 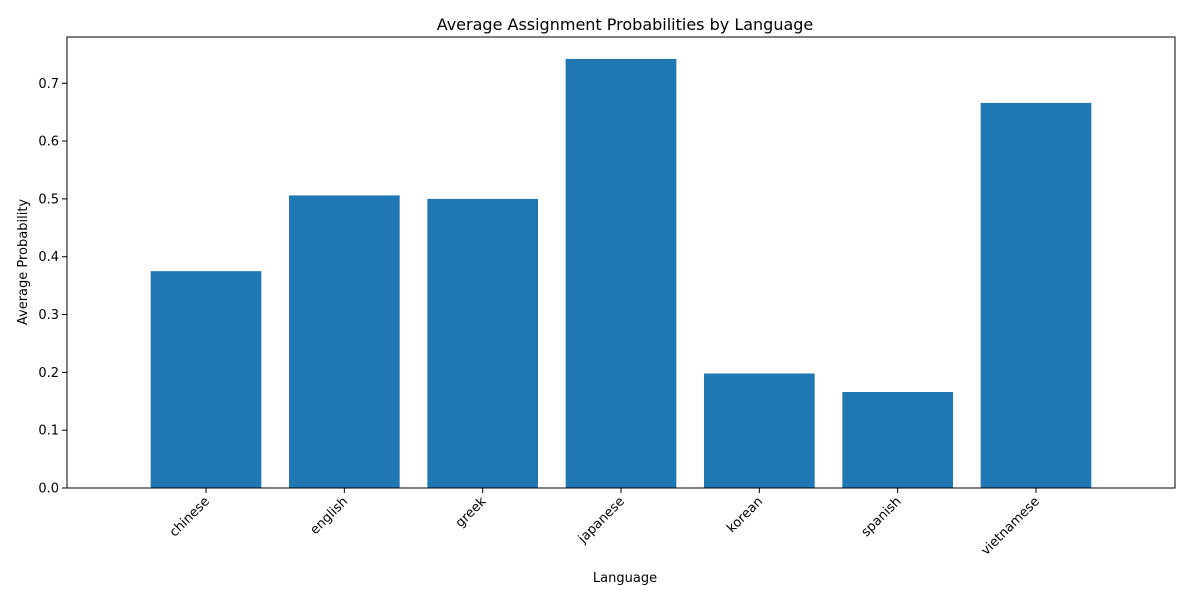 What do you see at coordinates (1036, 295) in the screenshot?
I see `bar-vietnamese` at bounding box center [1036, 295].